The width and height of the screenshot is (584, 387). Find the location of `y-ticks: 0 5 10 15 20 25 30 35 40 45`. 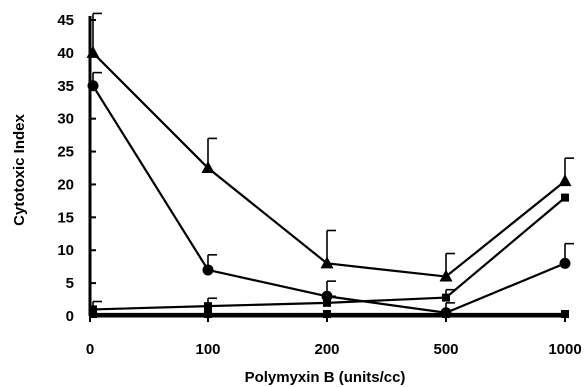

y-ticks: 0 5 10 15 20 25 30 35 40 45 is located at coordinates (76, 168).